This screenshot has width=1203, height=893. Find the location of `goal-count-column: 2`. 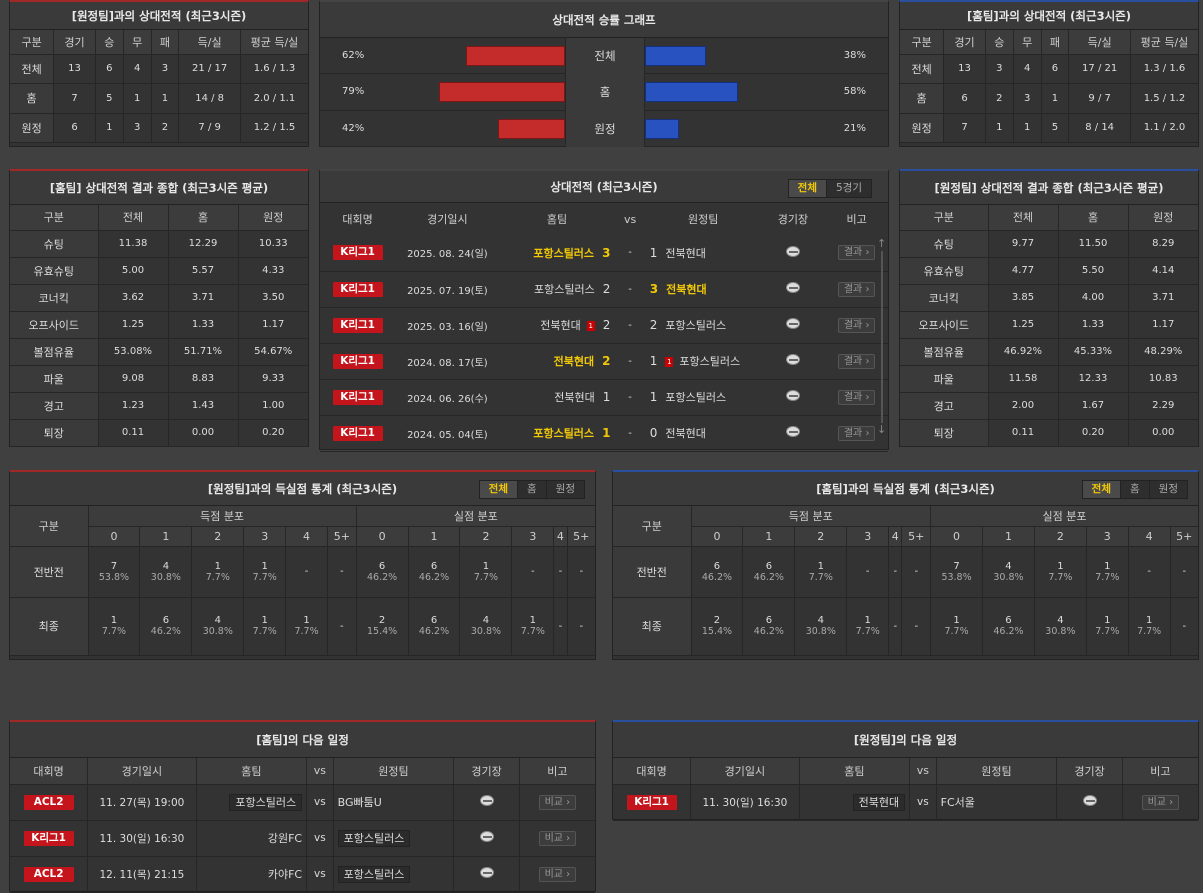

goal-count-column: 2 is located at coordinates (486, 536).